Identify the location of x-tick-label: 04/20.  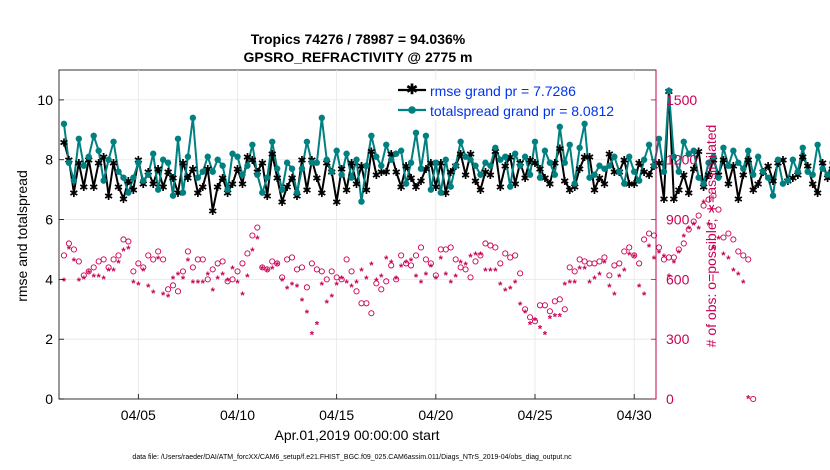
(435, 415).